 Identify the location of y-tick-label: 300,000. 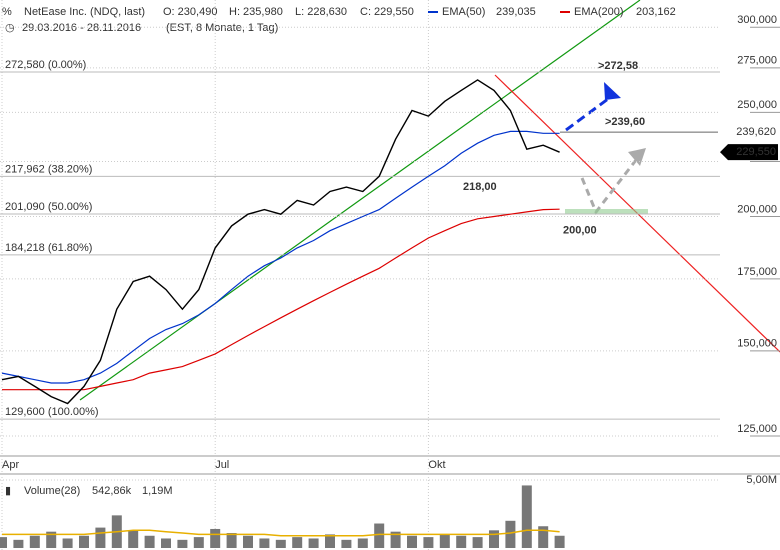
(757, 20).